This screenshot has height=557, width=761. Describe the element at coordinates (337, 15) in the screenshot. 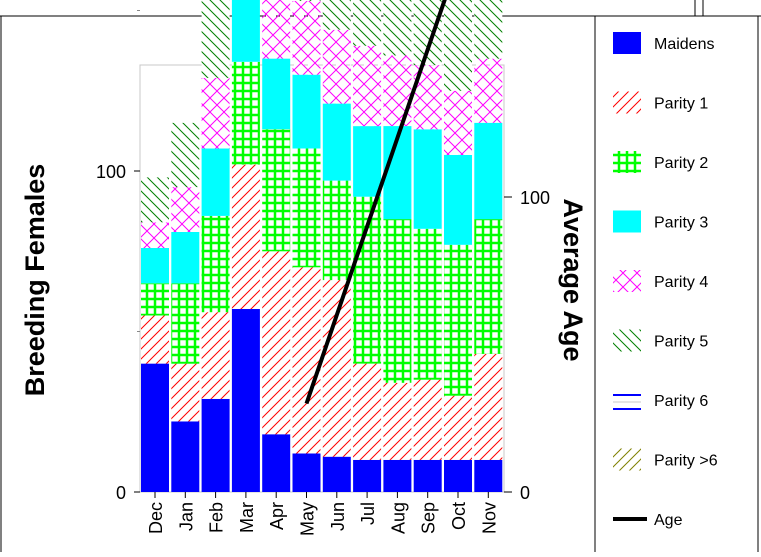

I see `bar-parity-5-jun` at that location.